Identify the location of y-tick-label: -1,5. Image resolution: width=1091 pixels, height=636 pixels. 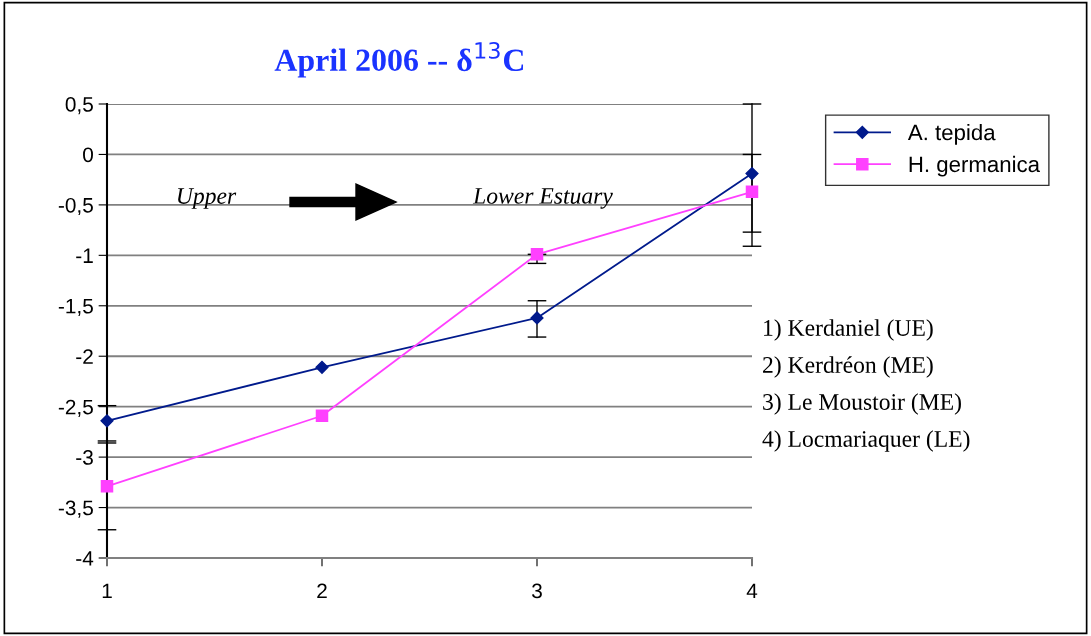
(75, 307).